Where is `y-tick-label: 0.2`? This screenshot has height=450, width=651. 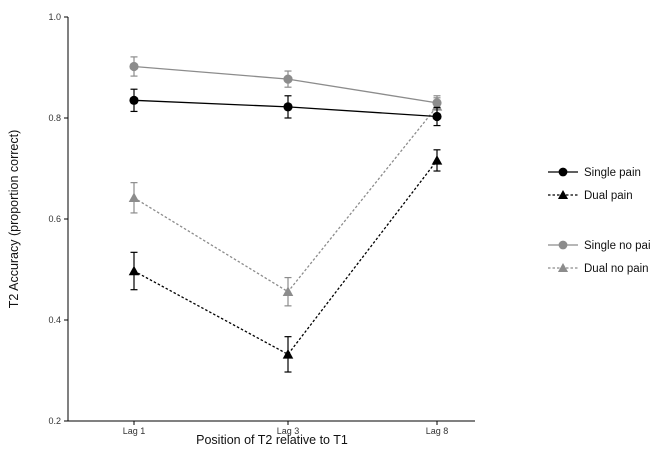 y-tick-label: 0.2 is located at coordinates (54, 421).